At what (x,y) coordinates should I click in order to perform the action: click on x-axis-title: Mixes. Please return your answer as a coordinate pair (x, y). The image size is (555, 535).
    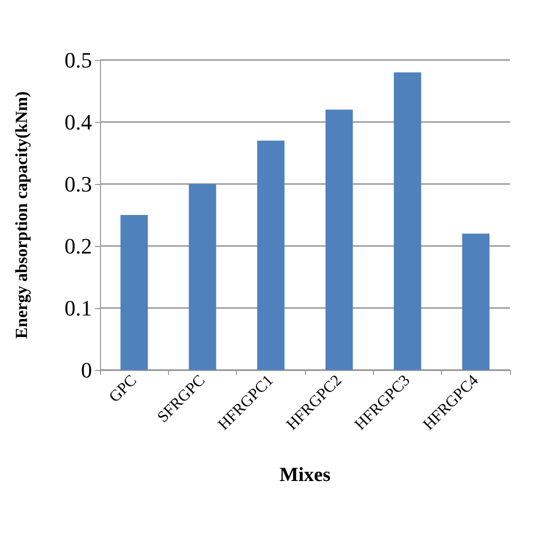
    Looking at the image, I should click on (305, 475).